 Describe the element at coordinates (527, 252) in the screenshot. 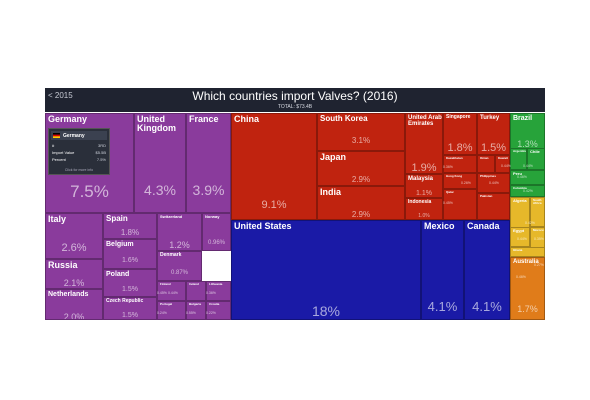

I see `treemap-cell-ghana: Ghana` at that location.